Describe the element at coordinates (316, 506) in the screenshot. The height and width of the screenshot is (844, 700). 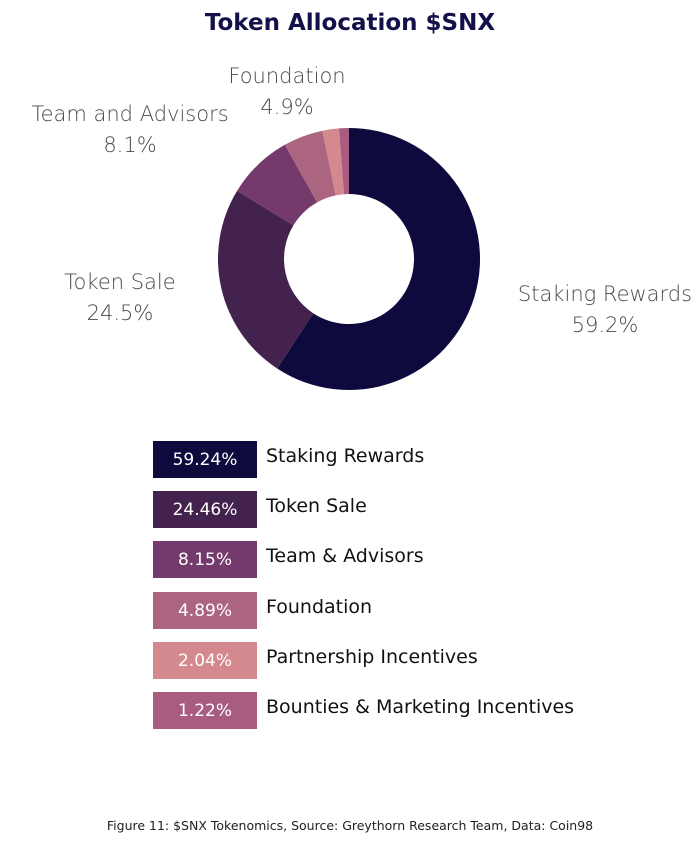
I see `legend-label: Token Sale` at that location.